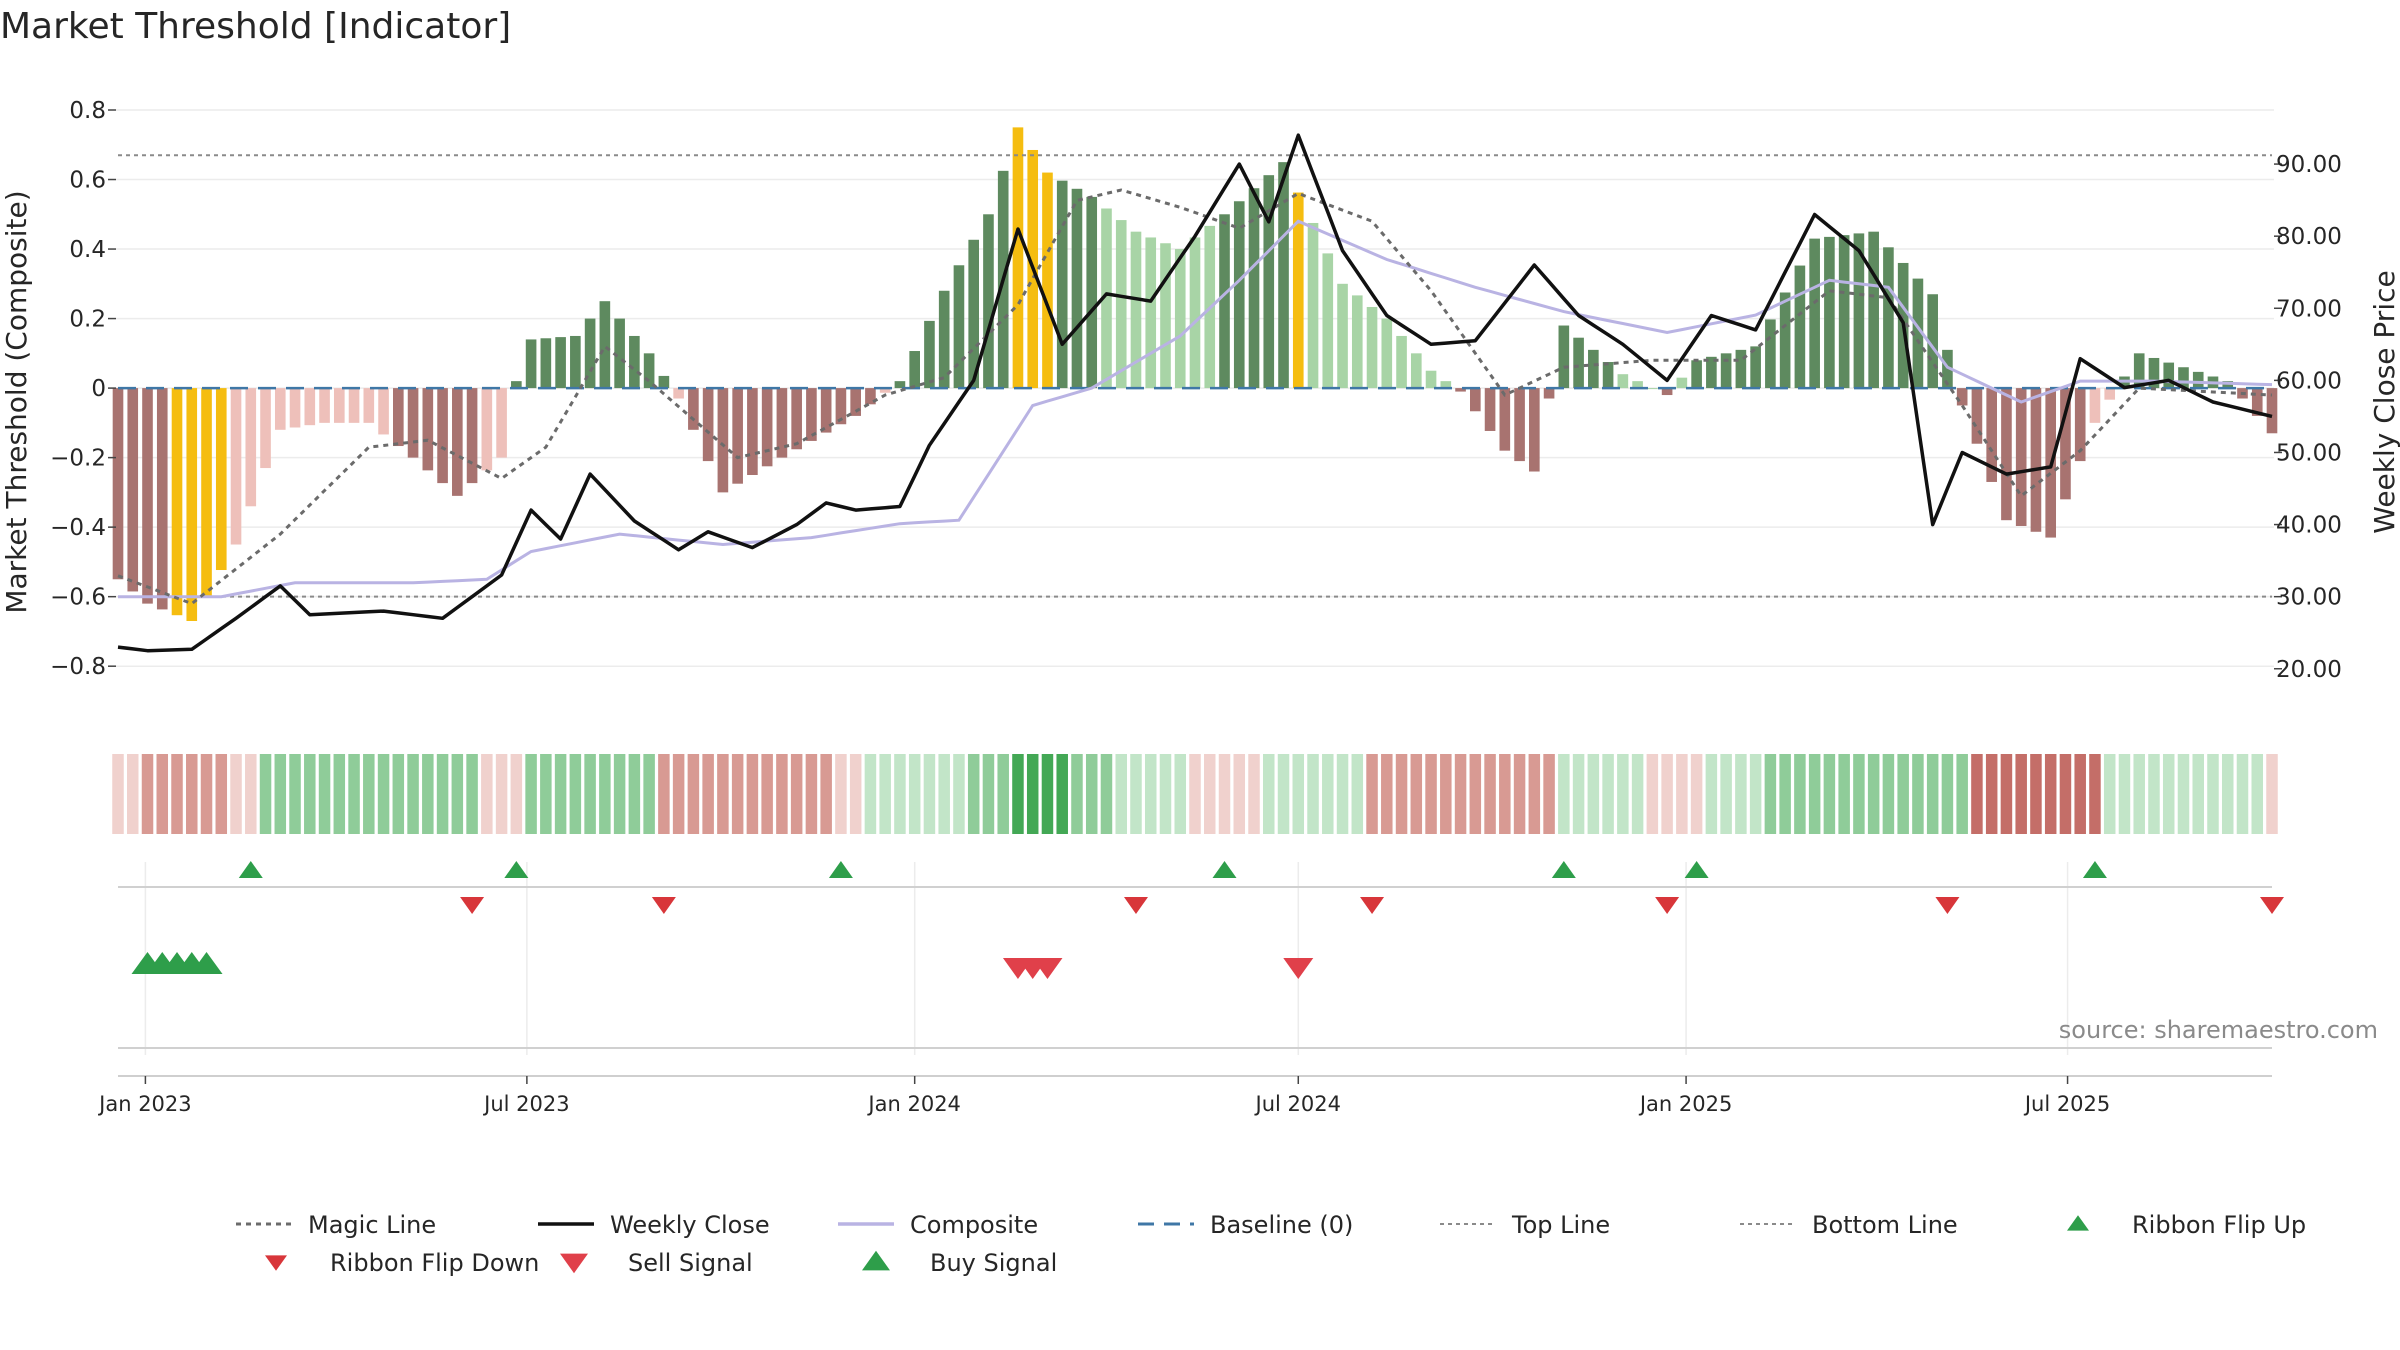 The height and width of the screenshot is (1350, 2400). Describe the element at coordinates (2384, 401) in the screenshot. I see `right-axis-label: Weekly Close Price` at that location.